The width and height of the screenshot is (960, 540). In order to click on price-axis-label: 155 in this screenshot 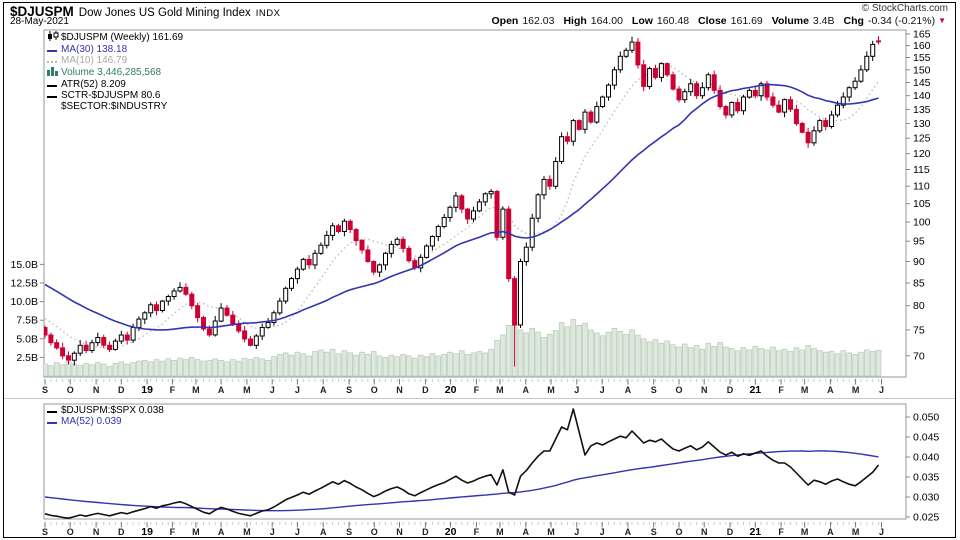, I will do `click(922, 58)`.